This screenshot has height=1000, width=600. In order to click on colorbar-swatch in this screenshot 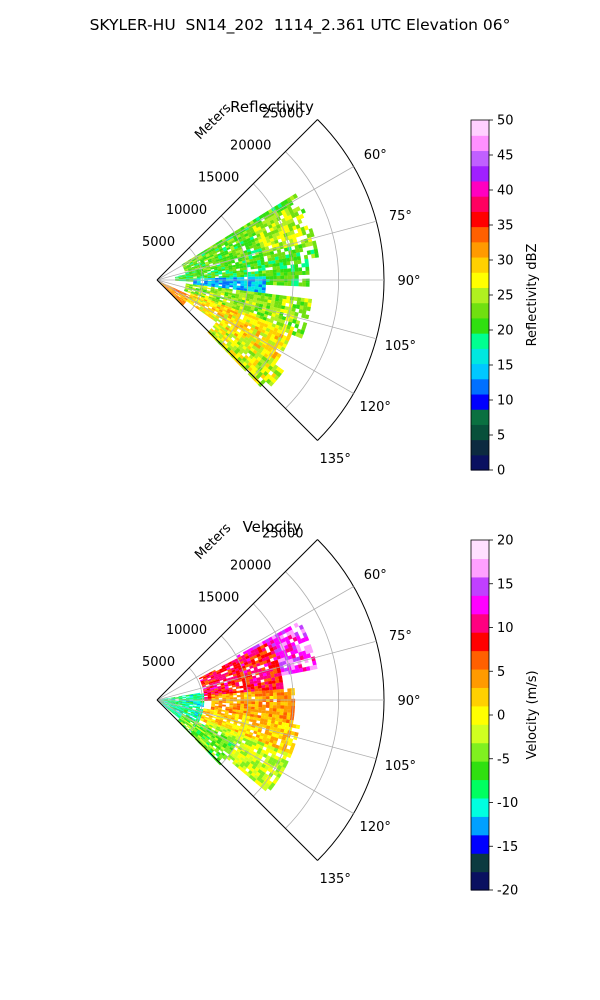, I will do `click(480, 356)`.